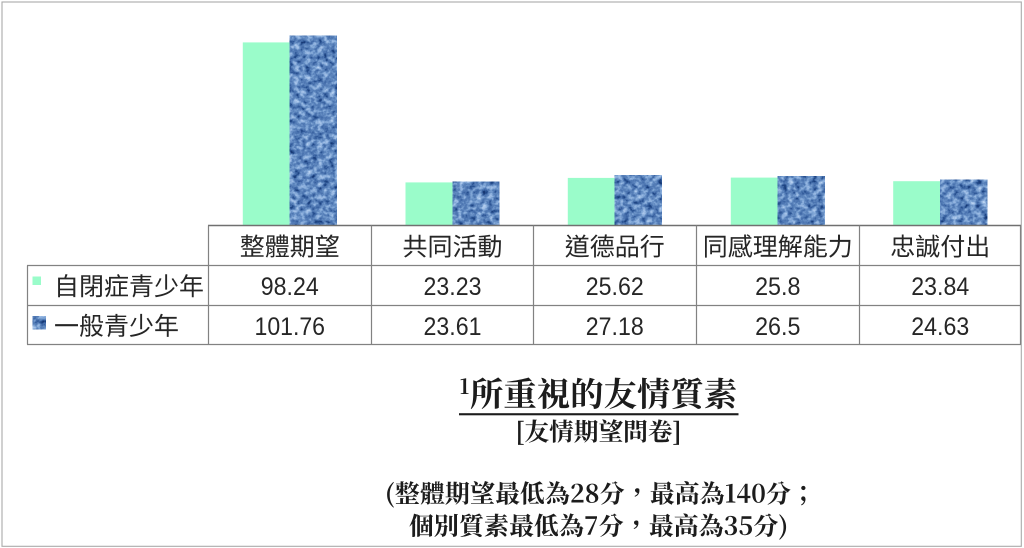 This screenshot has height=548, width=1024. I want to click on svg-text: 101.76, so click(290, 327).